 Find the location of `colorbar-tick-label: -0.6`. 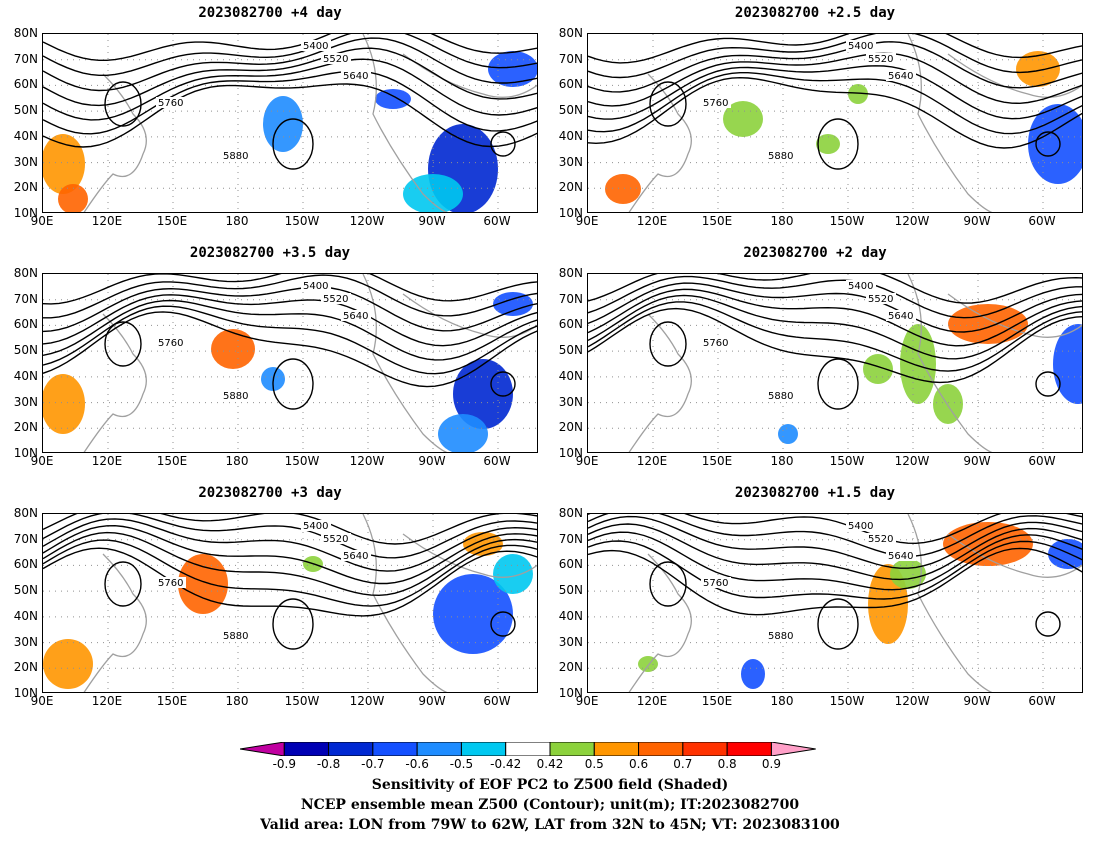

colorbar-tick-label: -0.6 is located at coordinates (417, 764).